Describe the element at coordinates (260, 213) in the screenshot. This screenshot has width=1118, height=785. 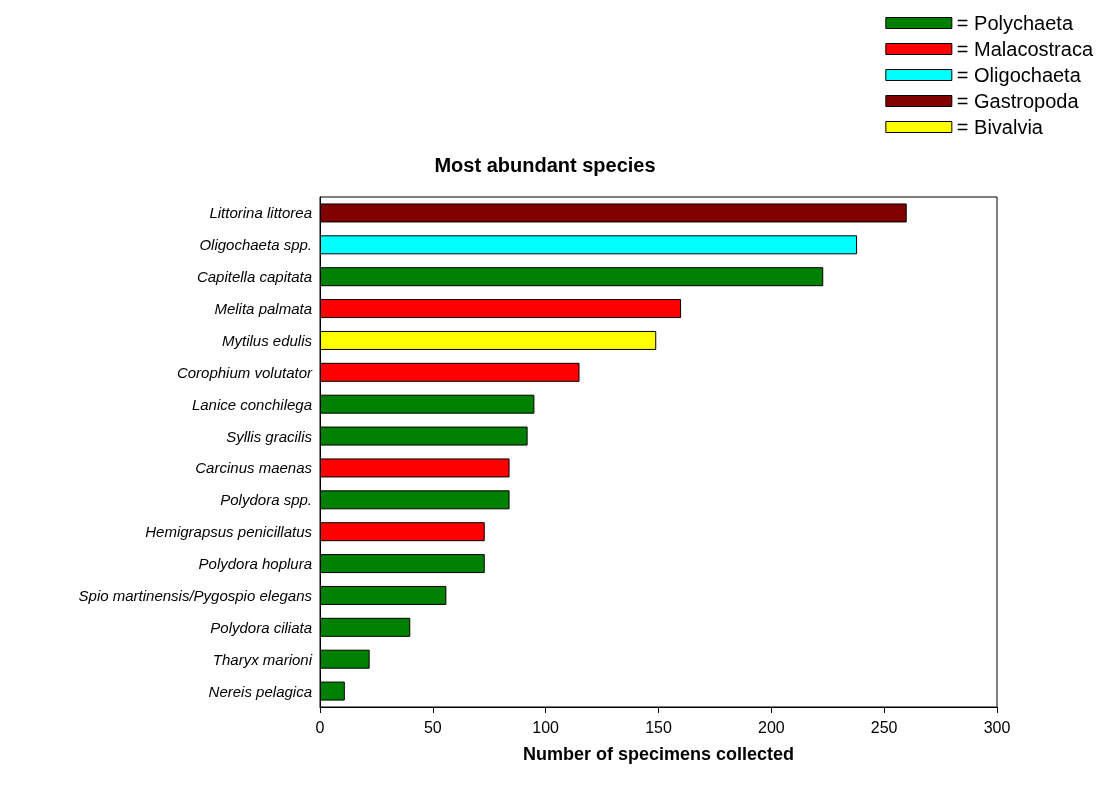
I see `y-tick-label: Littorina littorea` at that location.